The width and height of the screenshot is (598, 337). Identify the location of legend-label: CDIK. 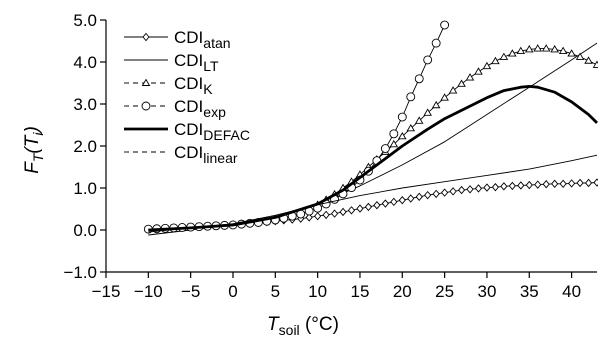
(193, 85).